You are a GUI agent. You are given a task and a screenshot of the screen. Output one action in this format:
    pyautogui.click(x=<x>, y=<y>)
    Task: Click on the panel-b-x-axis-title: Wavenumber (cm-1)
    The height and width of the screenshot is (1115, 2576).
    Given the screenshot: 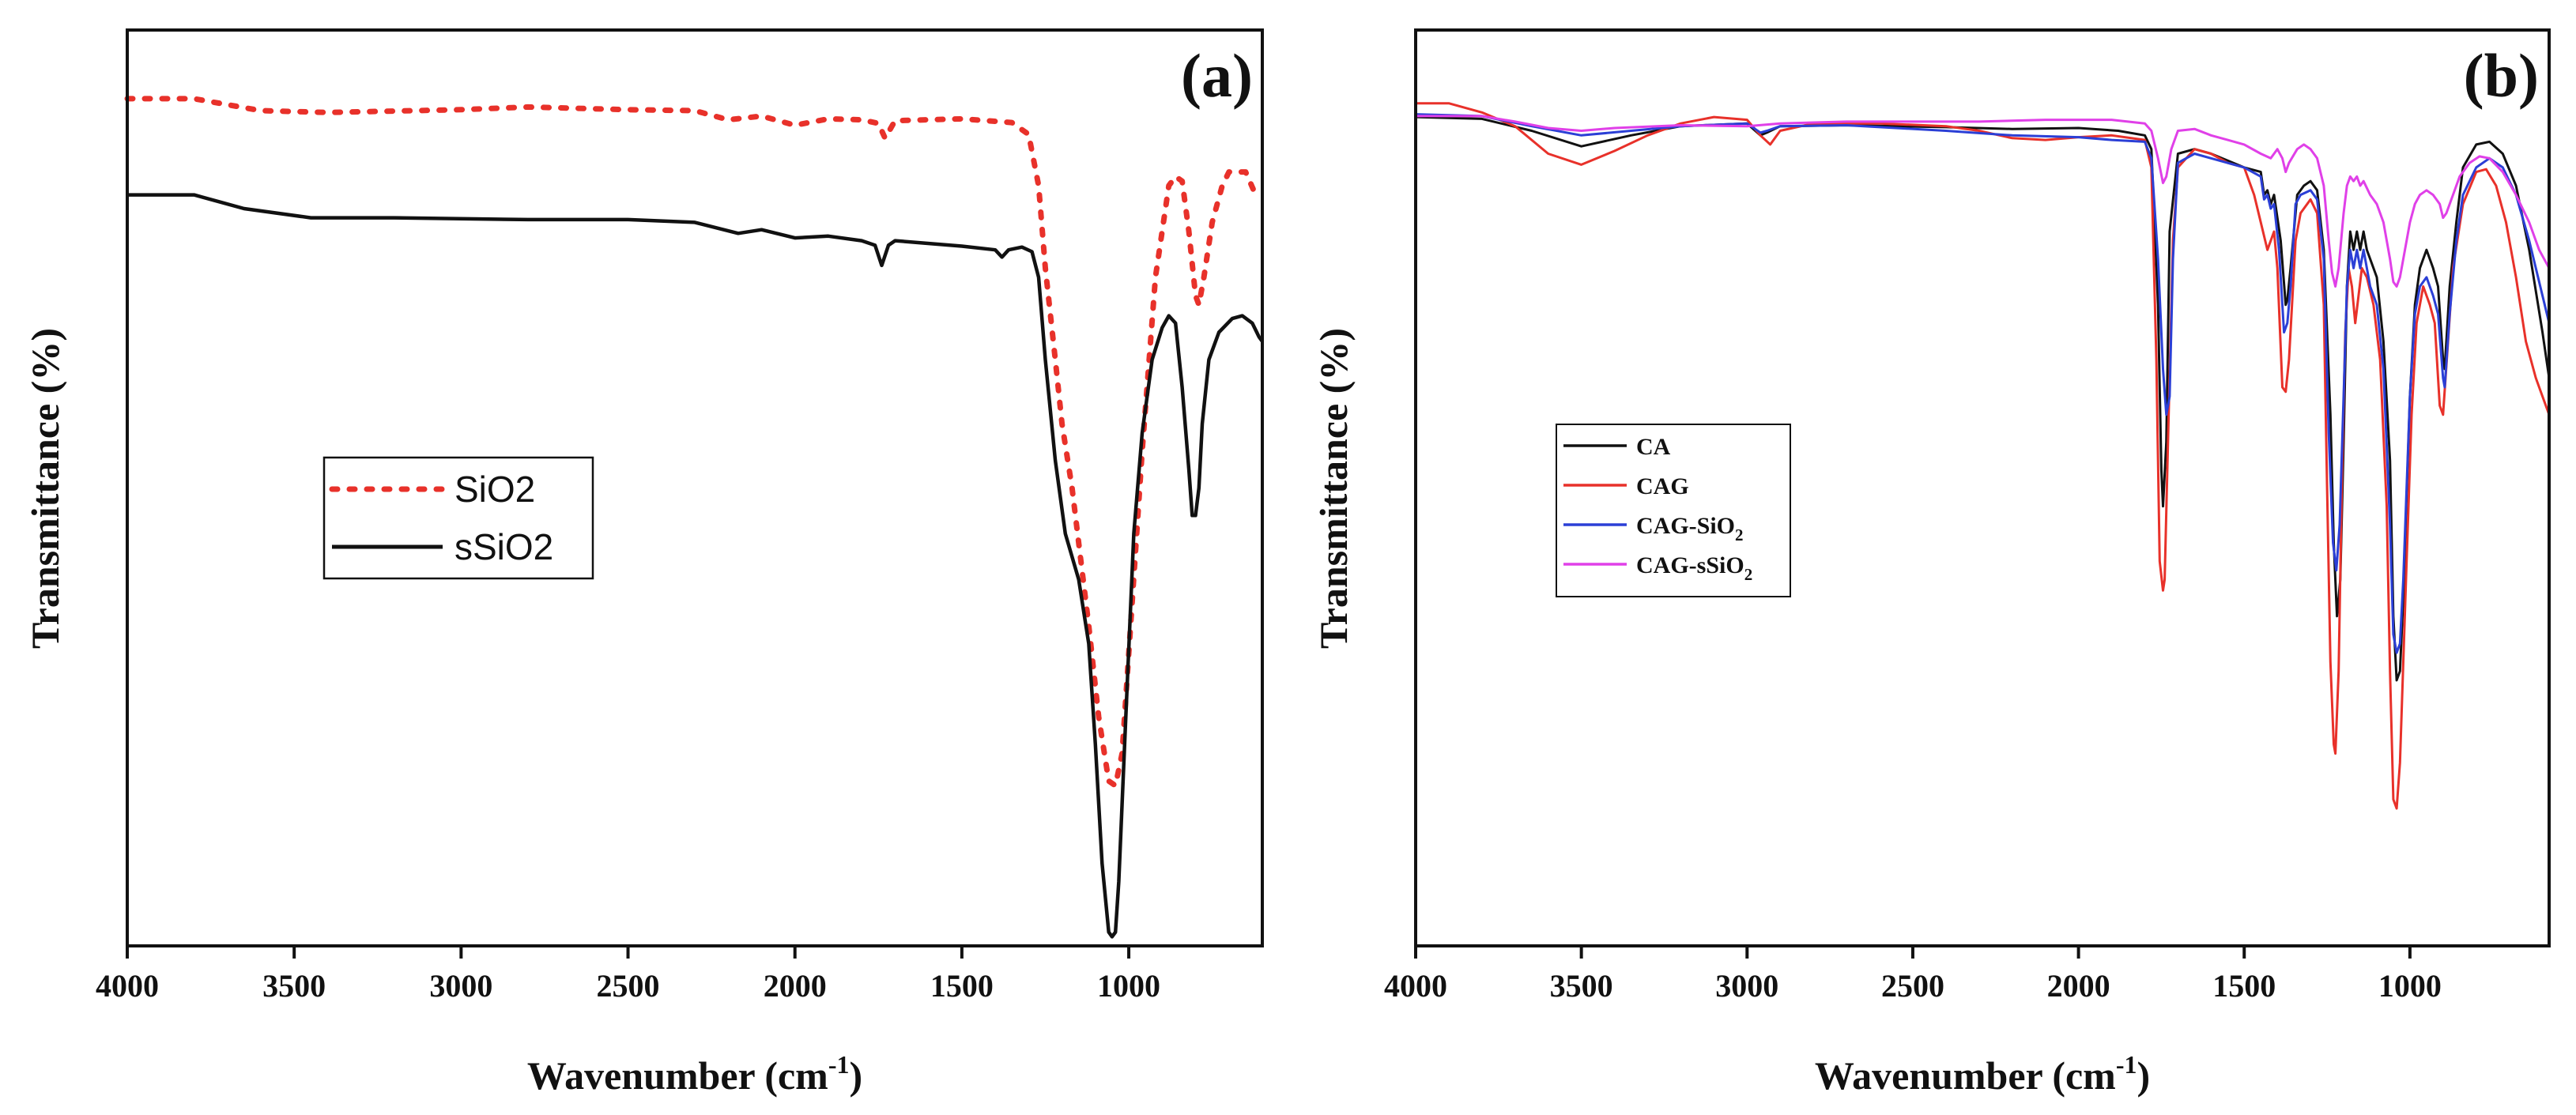 What is the action you would take?
    pyautogui.click(x=1982, y=1074)
    